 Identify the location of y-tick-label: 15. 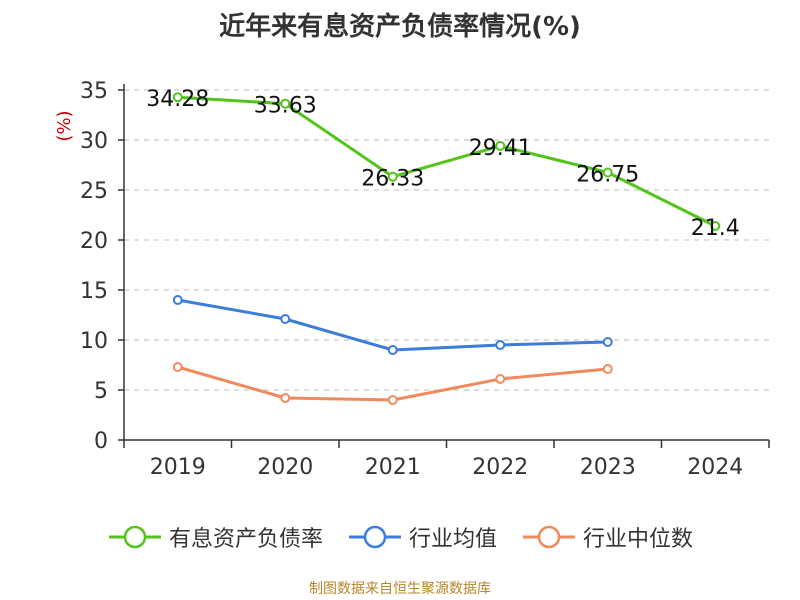
(94, 291).